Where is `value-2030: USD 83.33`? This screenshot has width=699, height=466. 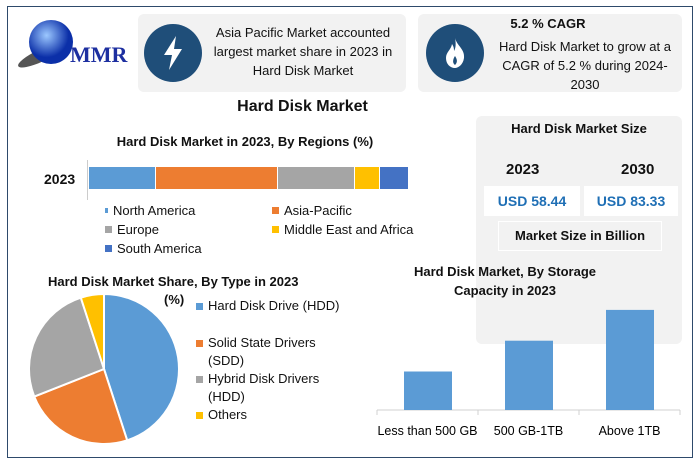 value-2030: USD 83.33 is located at coordinates (631, 201).